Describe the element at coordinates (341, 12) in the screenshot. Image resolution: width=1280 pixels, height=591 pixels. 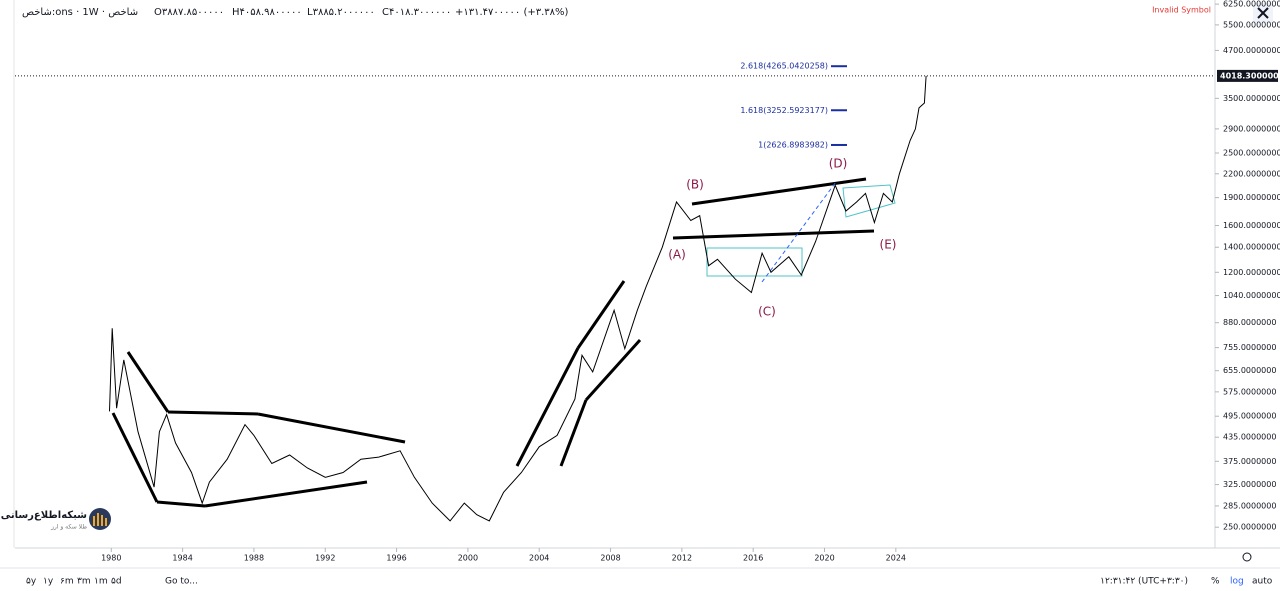
I see `ohlc-low: L۳۸۸۵.۲۰۰۰۰۰۰` at that location.